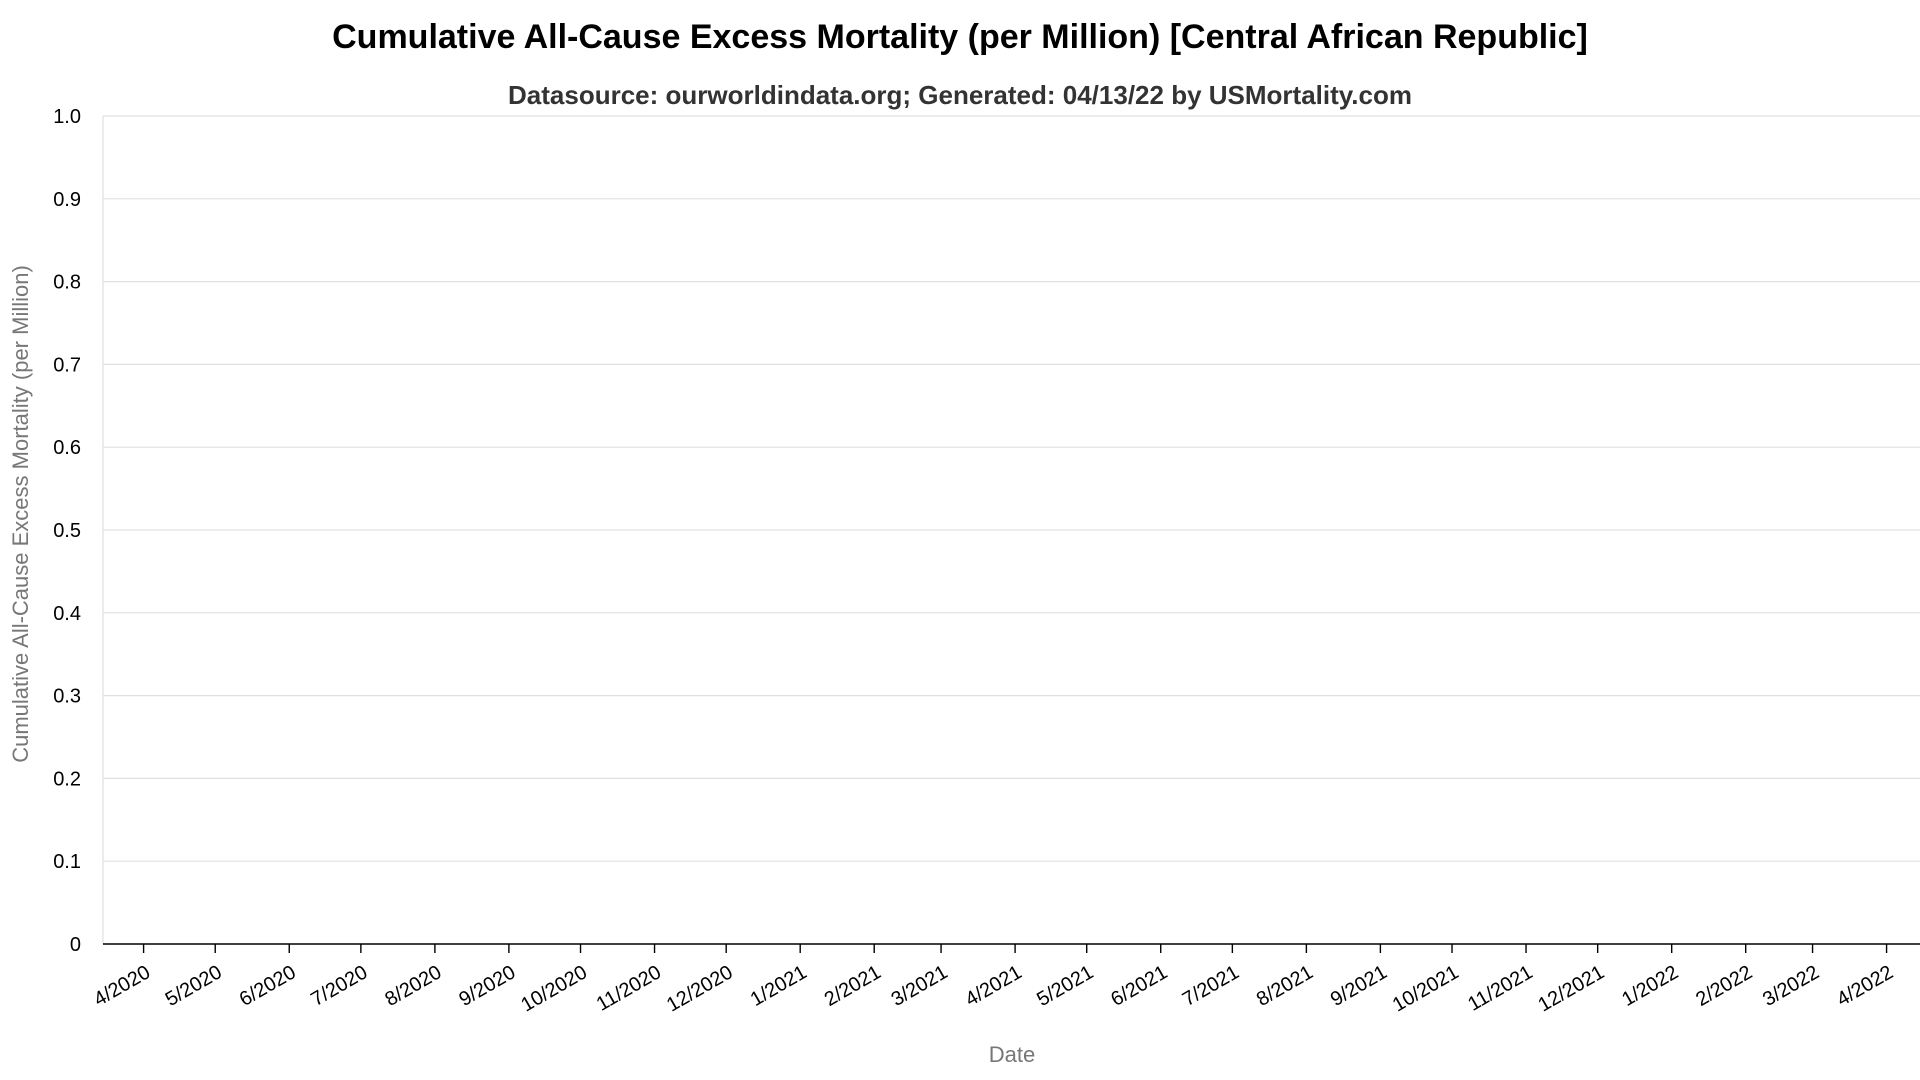 This screenshot has width=1920, height=1080. I want to click on x-tick-label: 2/2021, so click(853, 986).